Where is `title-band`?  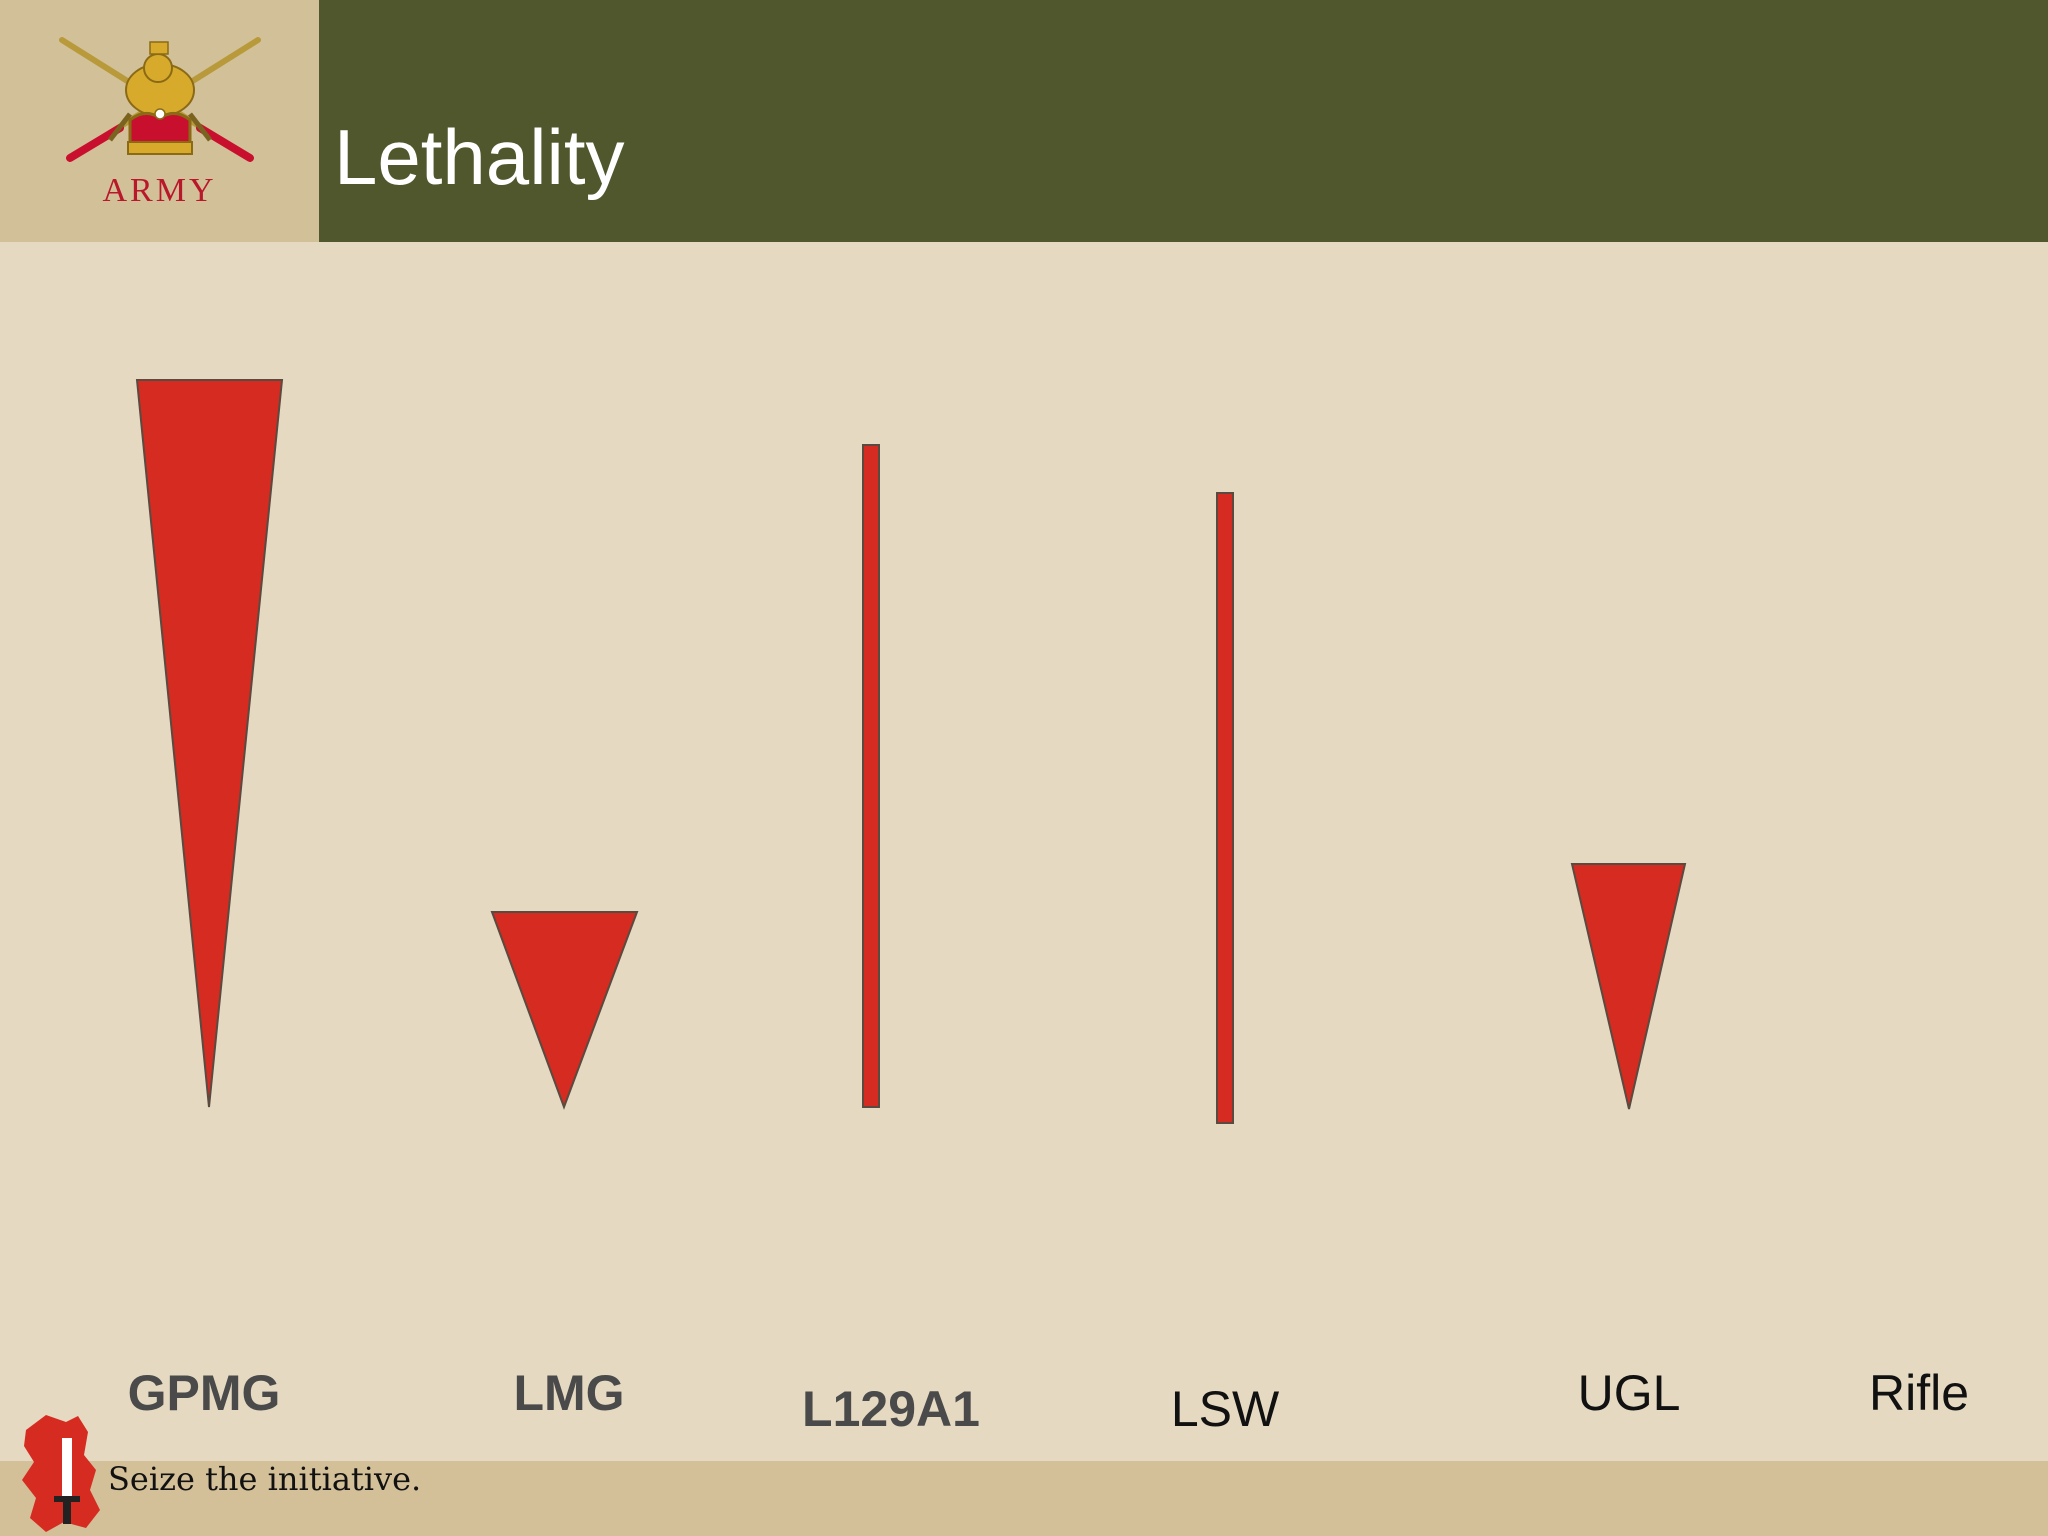 title-band is located at coordinates (1183, 121).